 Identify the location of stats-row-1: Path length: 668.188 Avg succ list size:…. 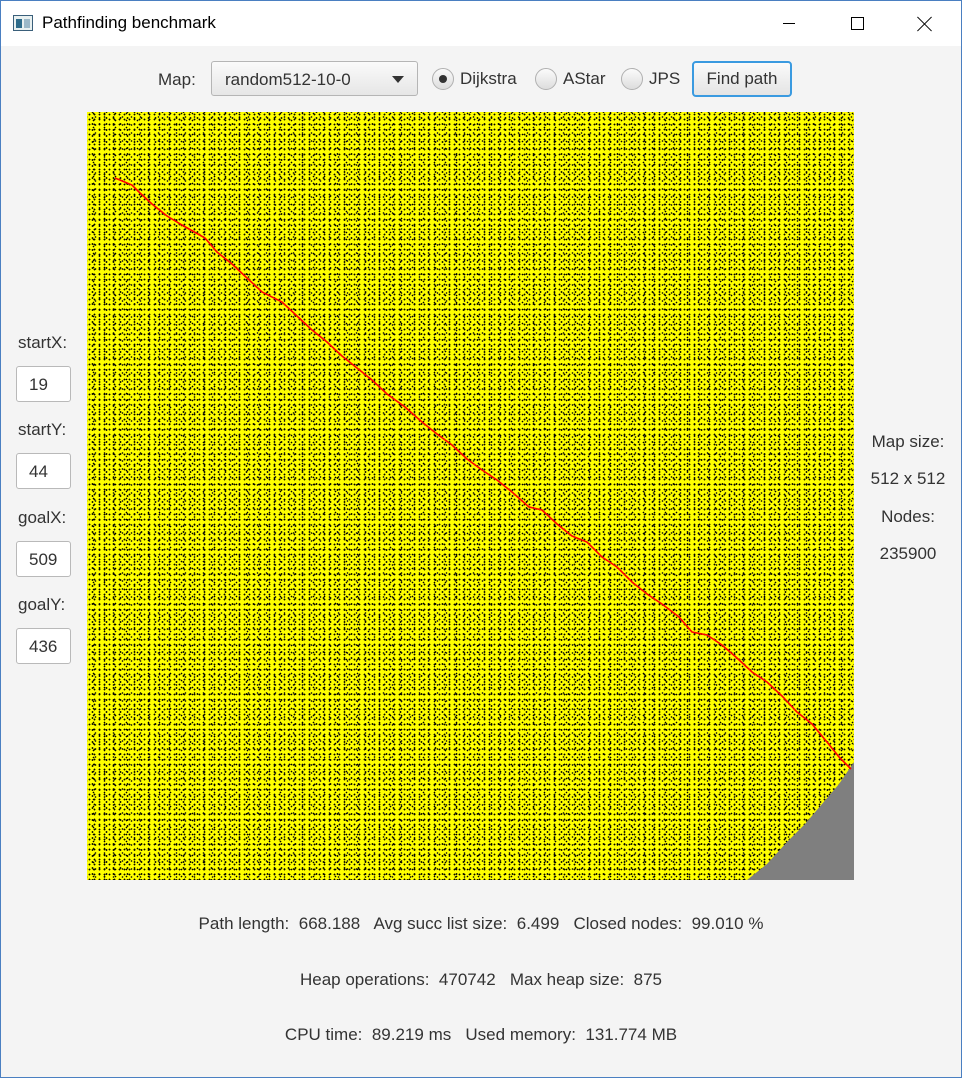
(481, 924).